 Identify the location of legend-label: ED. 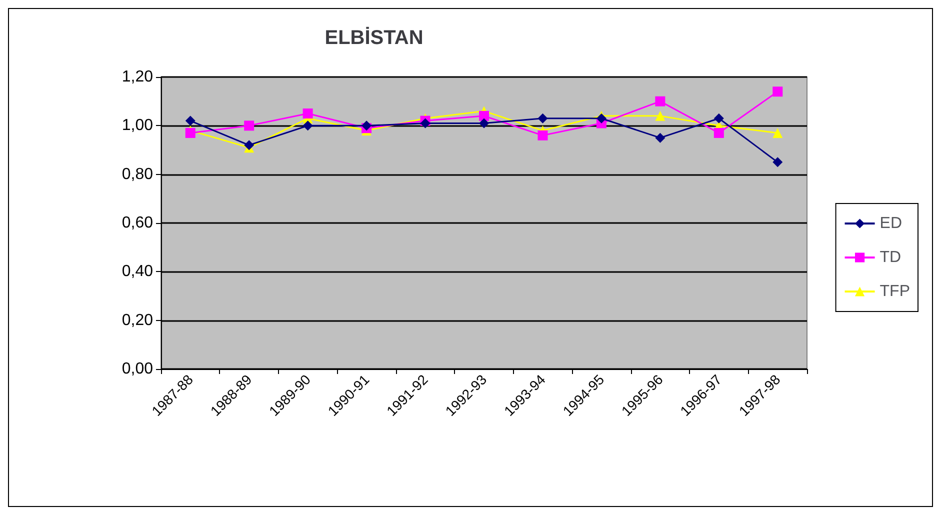
(891, 223).